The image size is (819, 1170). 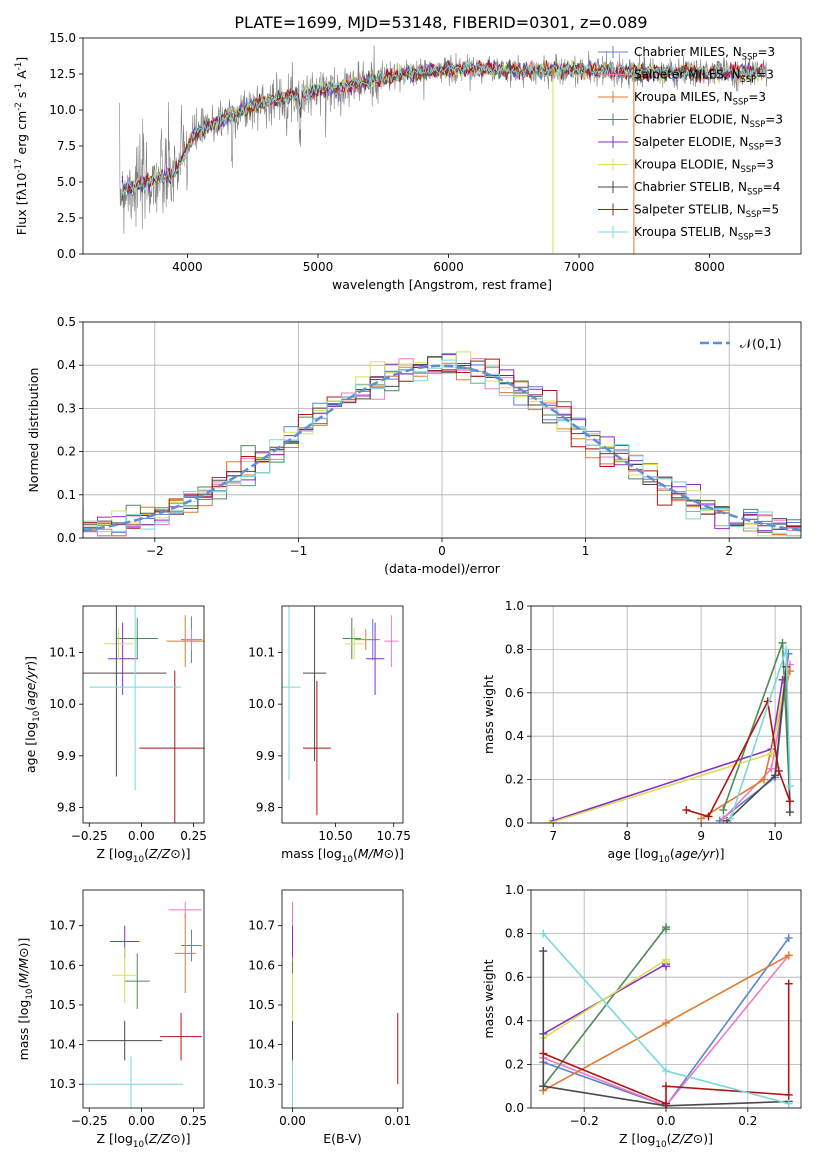 I want to click on x-tick-label: −1, so click(x=299, y=551).